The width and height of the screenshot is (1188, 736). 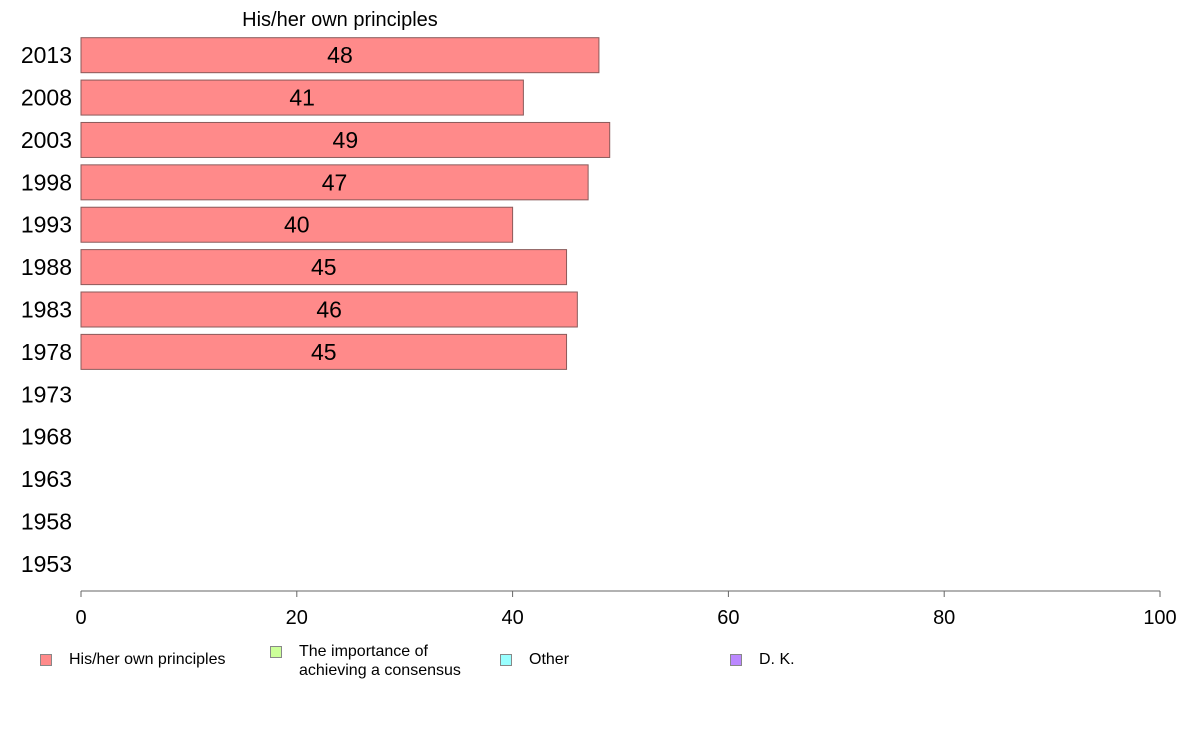 What do you see at coordinates (46, 267) in the screenshot?
I see `y-tick-label: 1988` at bounding box center [46, 267].